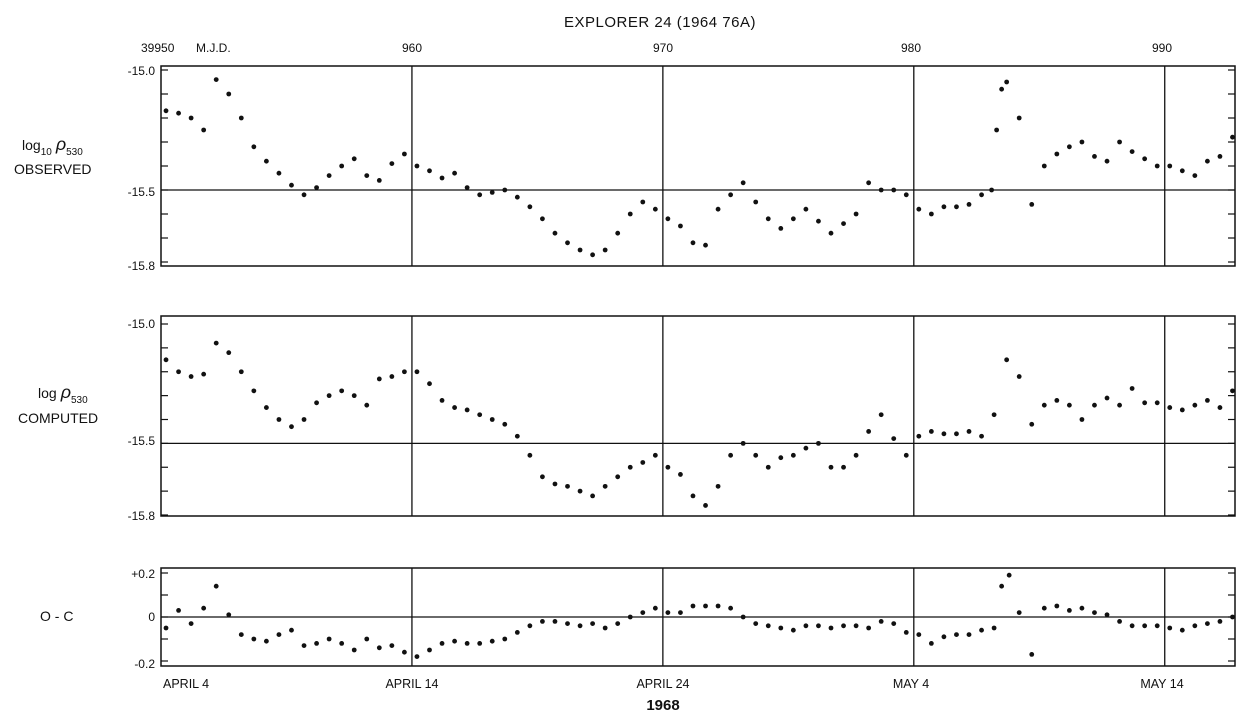 The width and height of the screenshot is (1236, 722). What do you see at coordinates (151, 617) in the screenshot?
I see `y-tick-o-c-mid: 0` at bounding box center [151, 617].